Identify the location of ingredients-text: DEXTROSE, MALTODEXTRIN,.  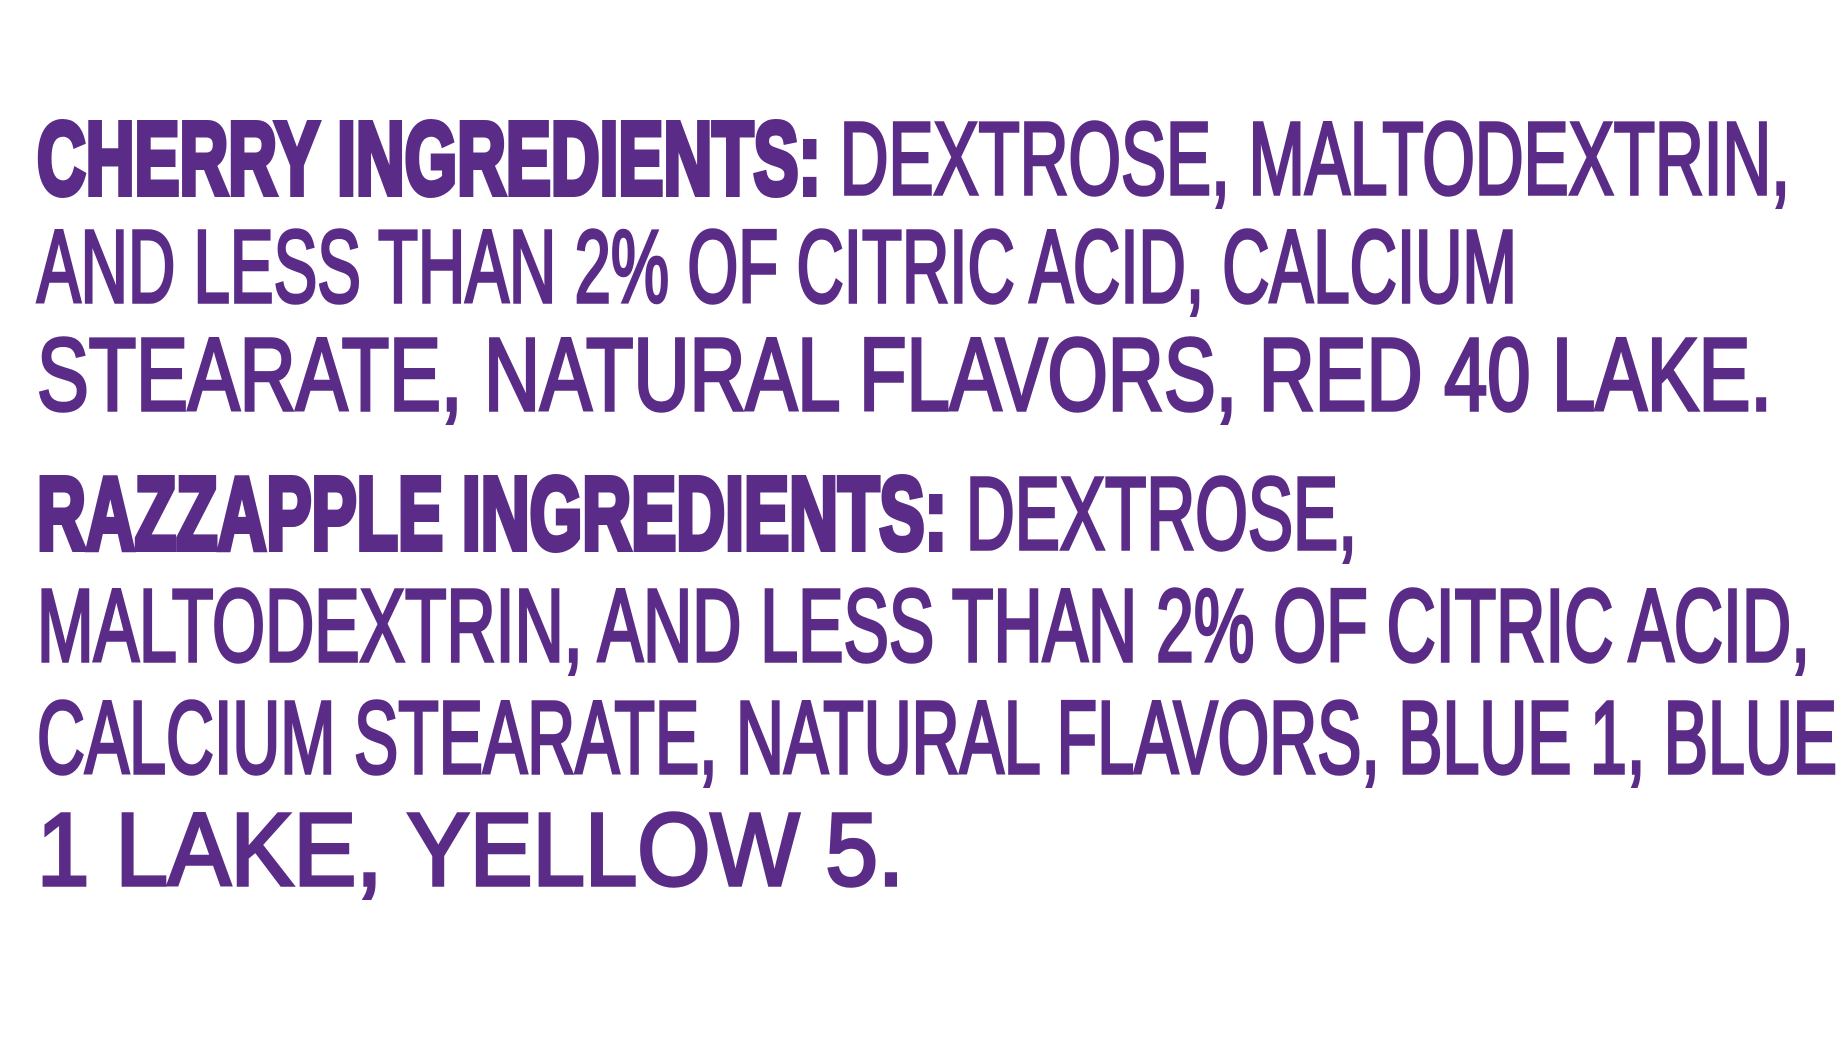
(1305, 158).